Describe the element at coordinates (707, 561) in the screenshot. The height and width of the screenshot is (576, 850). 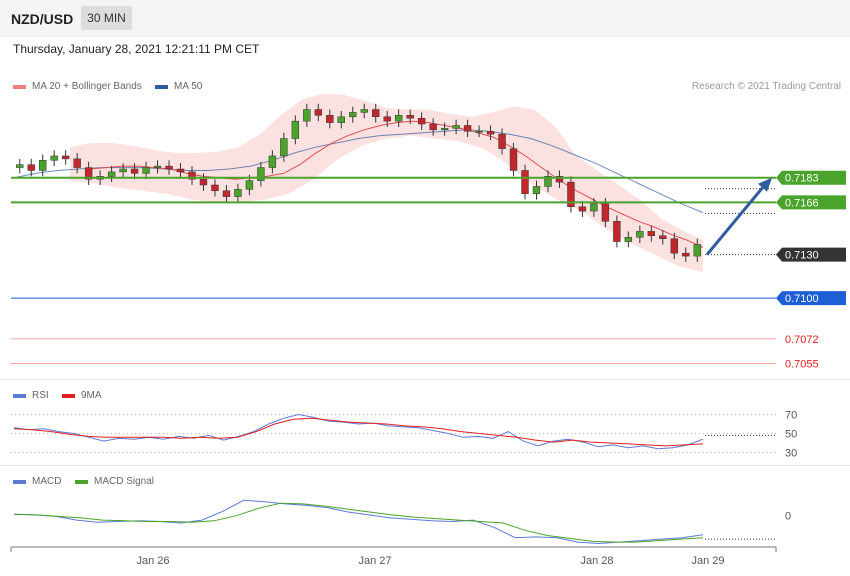
I see `x-tick-label: Jan 29` at that location.